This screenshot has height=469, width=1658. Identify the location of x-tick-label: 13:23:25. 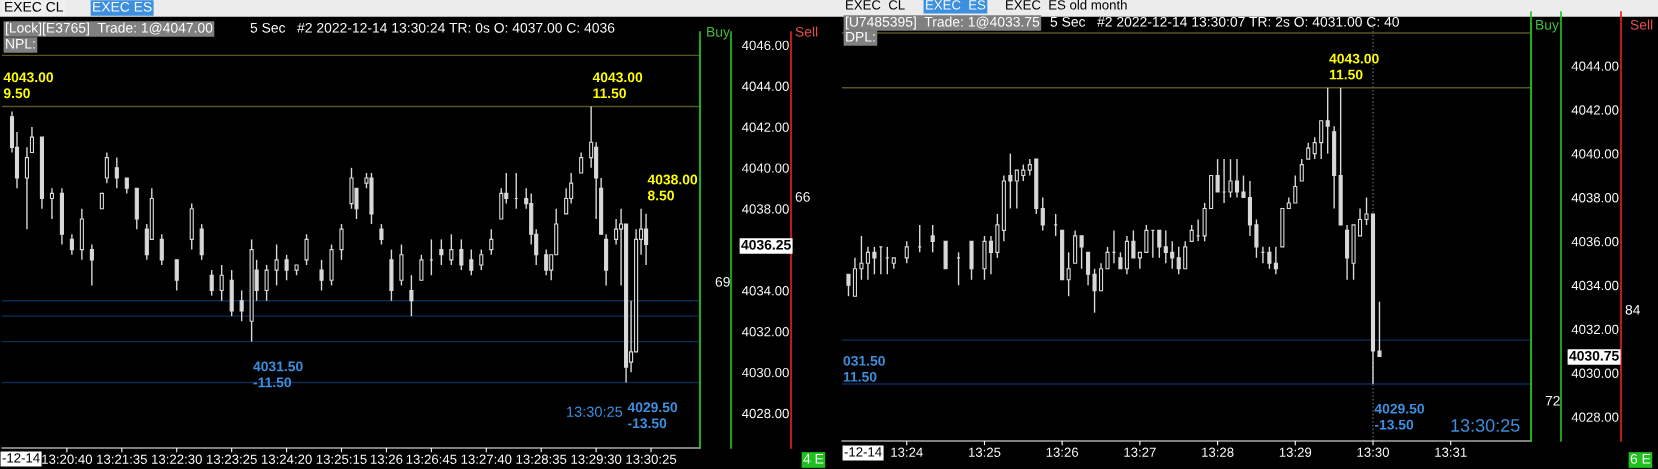
(232, 459).